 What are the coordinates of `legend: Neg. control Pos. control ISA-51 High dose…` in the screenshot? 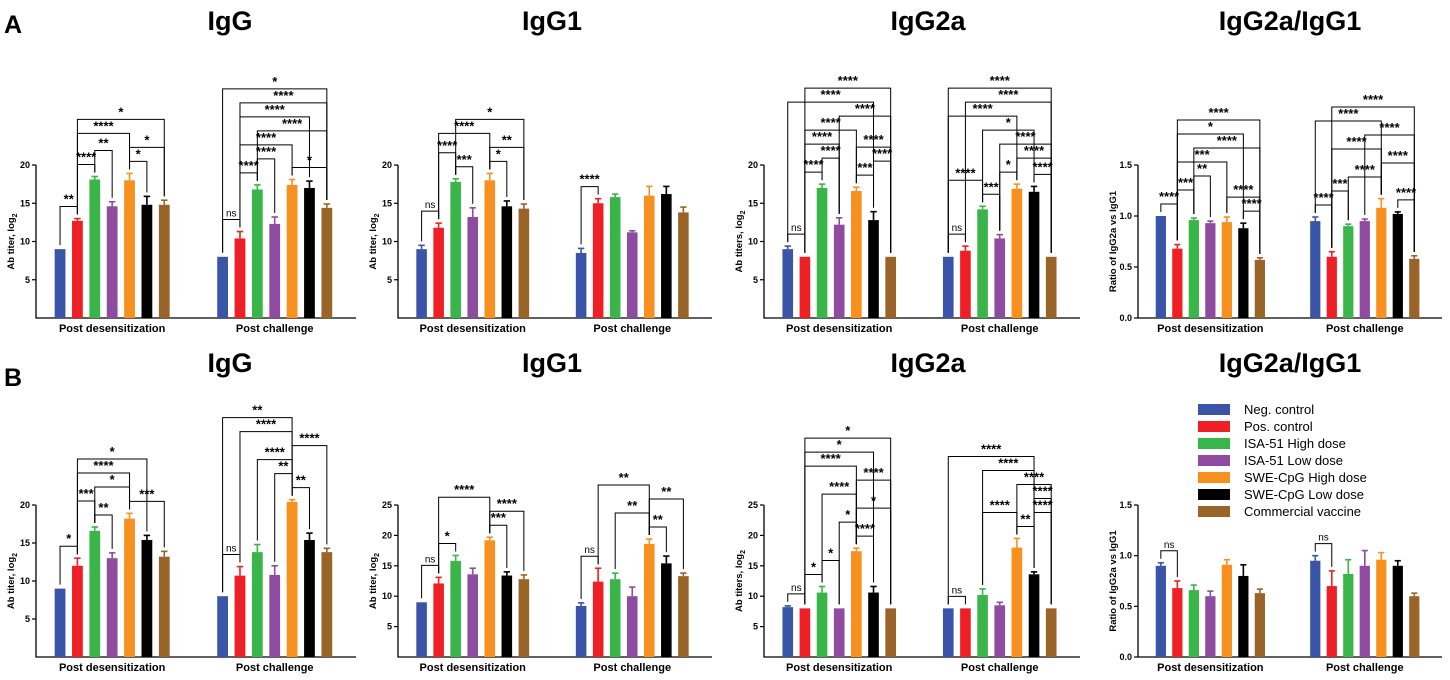 It's located at (1282, 460).